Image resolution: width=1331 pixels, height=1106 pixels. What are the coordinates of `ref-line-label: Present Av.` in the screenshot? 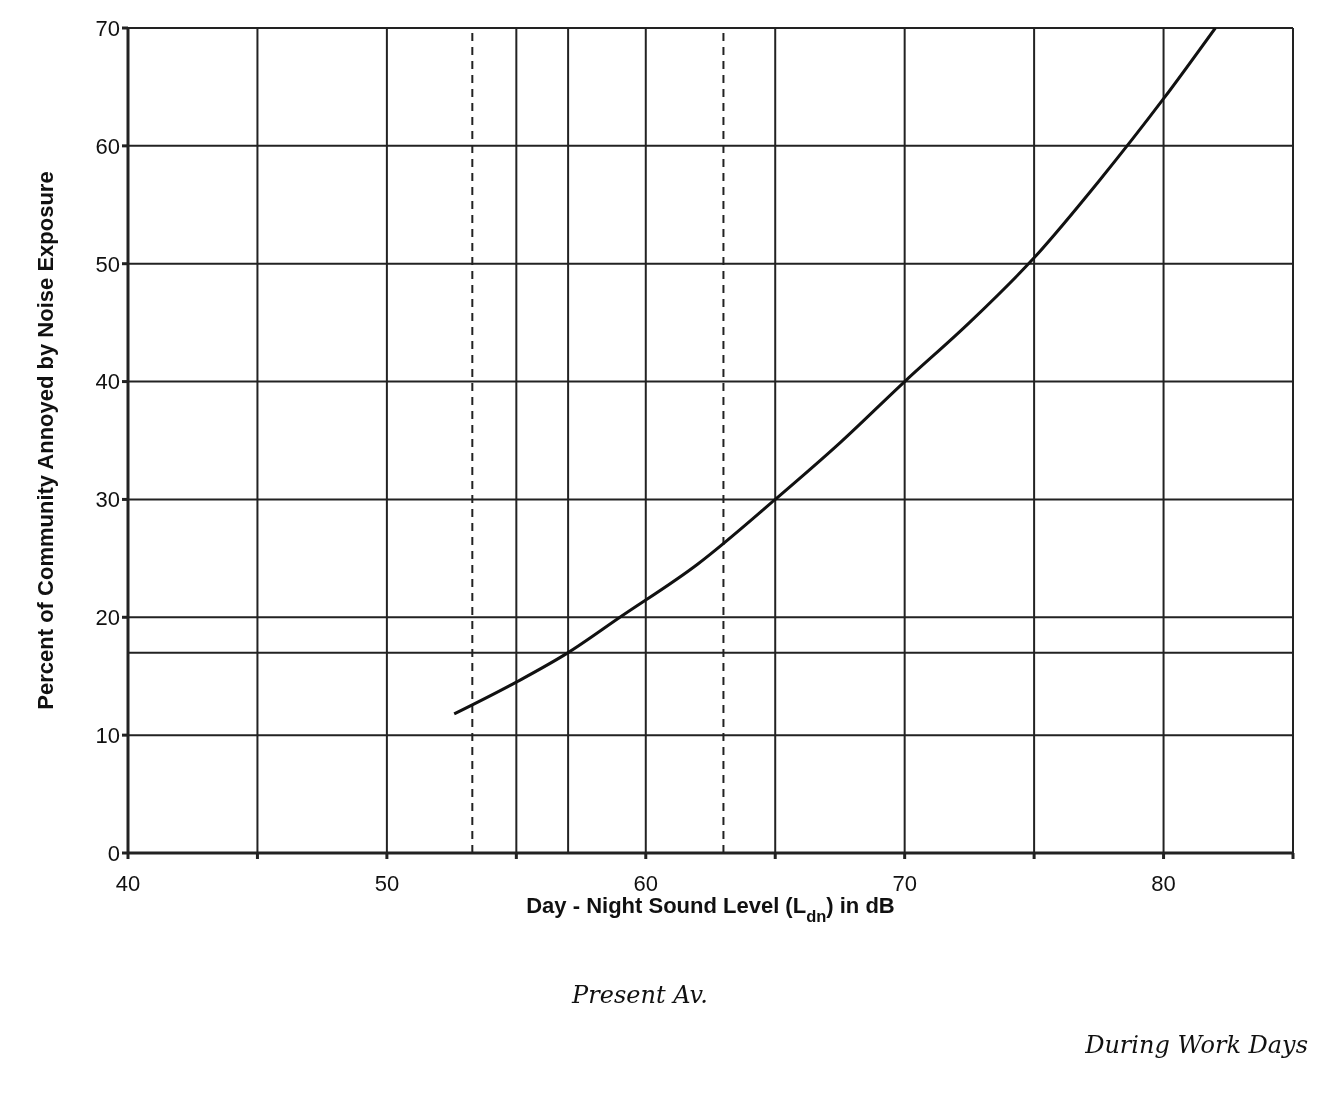 It's located at (639, 995).